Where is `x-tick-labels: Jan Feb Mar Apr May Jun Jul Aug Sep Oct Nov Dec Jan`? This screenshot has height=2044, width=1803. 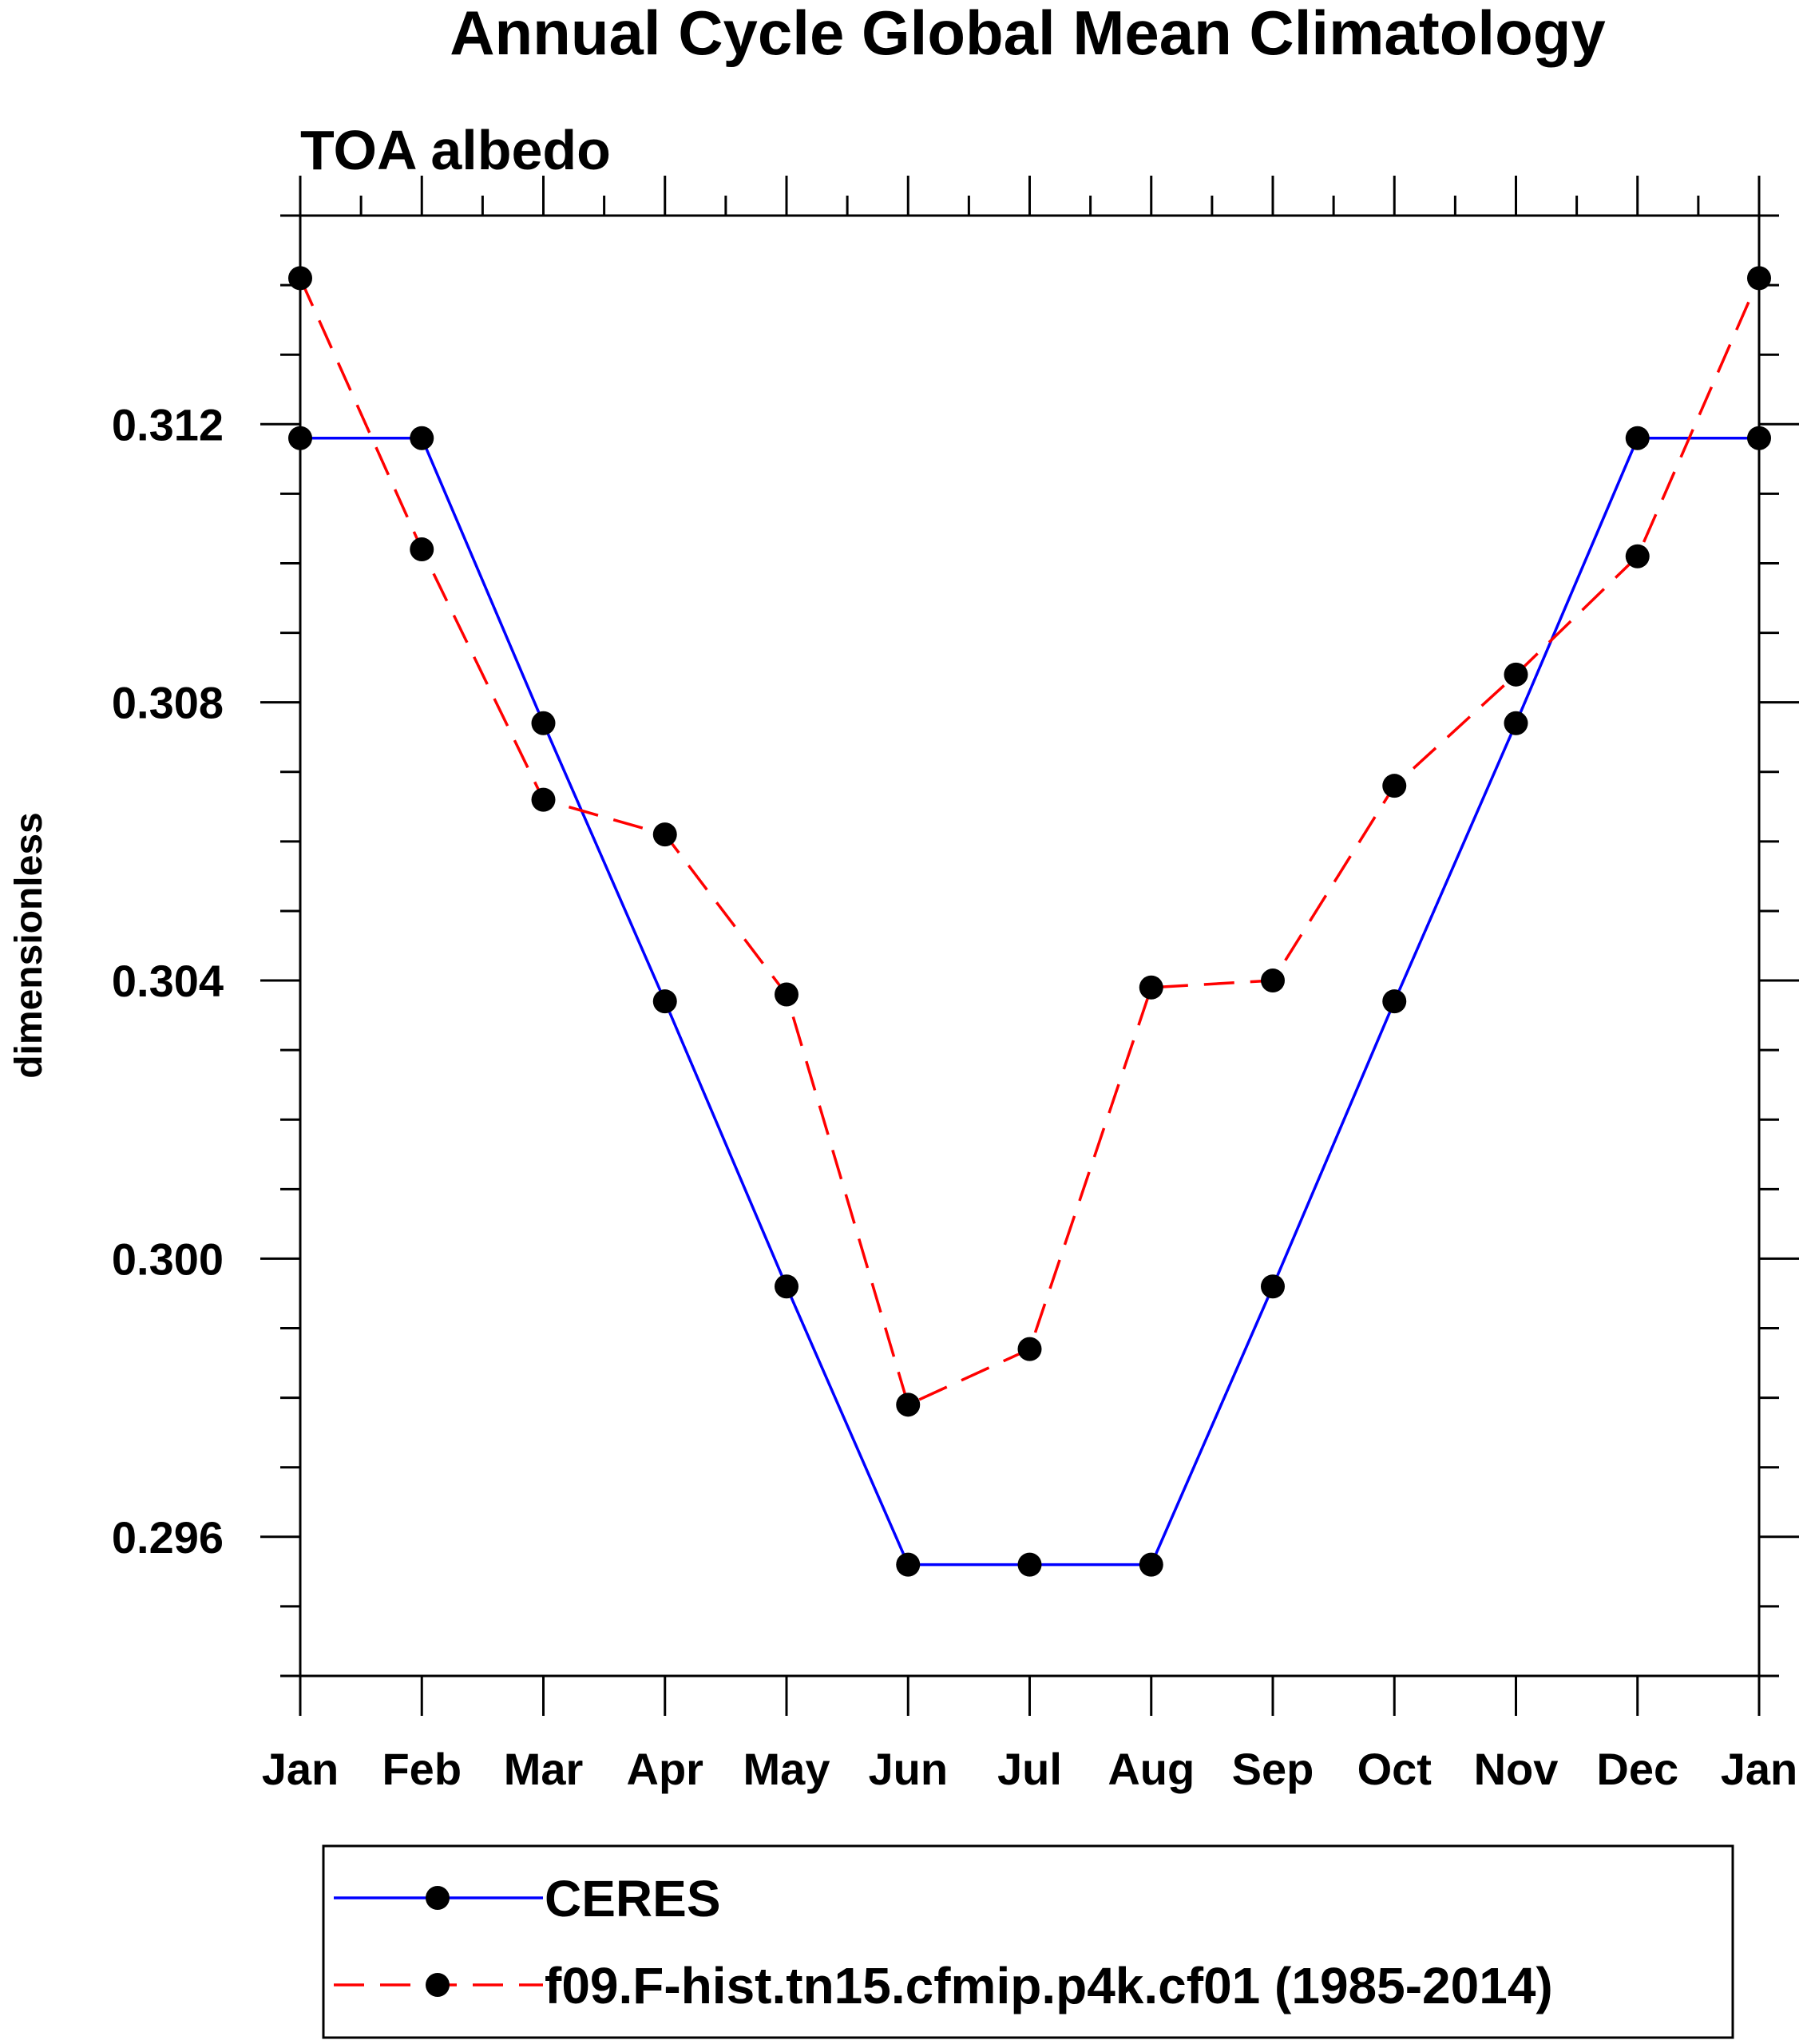 x-tick-labels: Jan Feb Mar Apr May Jun Jul Aug Sep Oct Nov Dec Jan is located at coordinates (1030, 1769).